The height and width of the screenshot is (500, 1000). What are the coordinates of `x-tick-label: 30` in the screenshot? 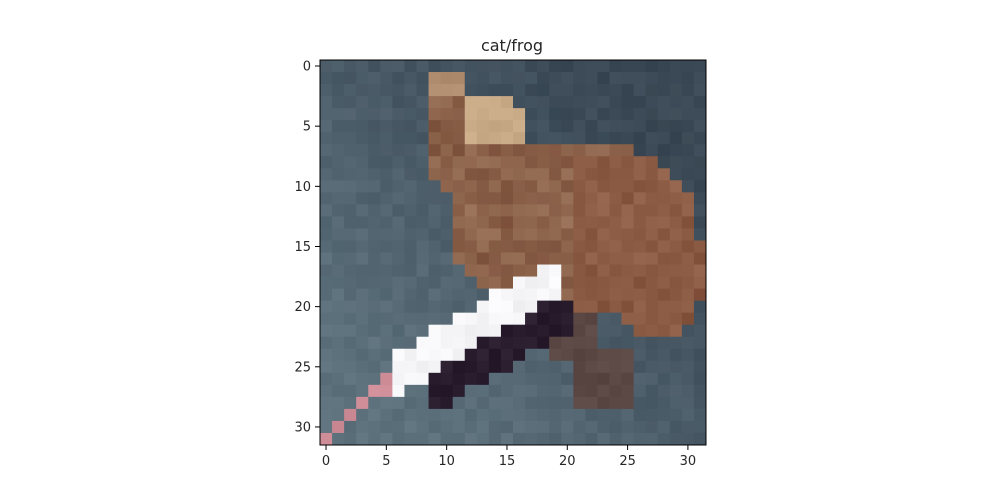 It's located at (688, 461).